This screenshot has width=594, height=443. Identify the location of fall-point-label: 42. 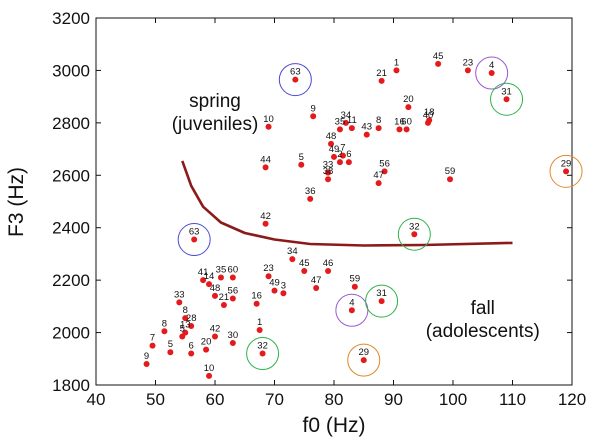
(215, 329).